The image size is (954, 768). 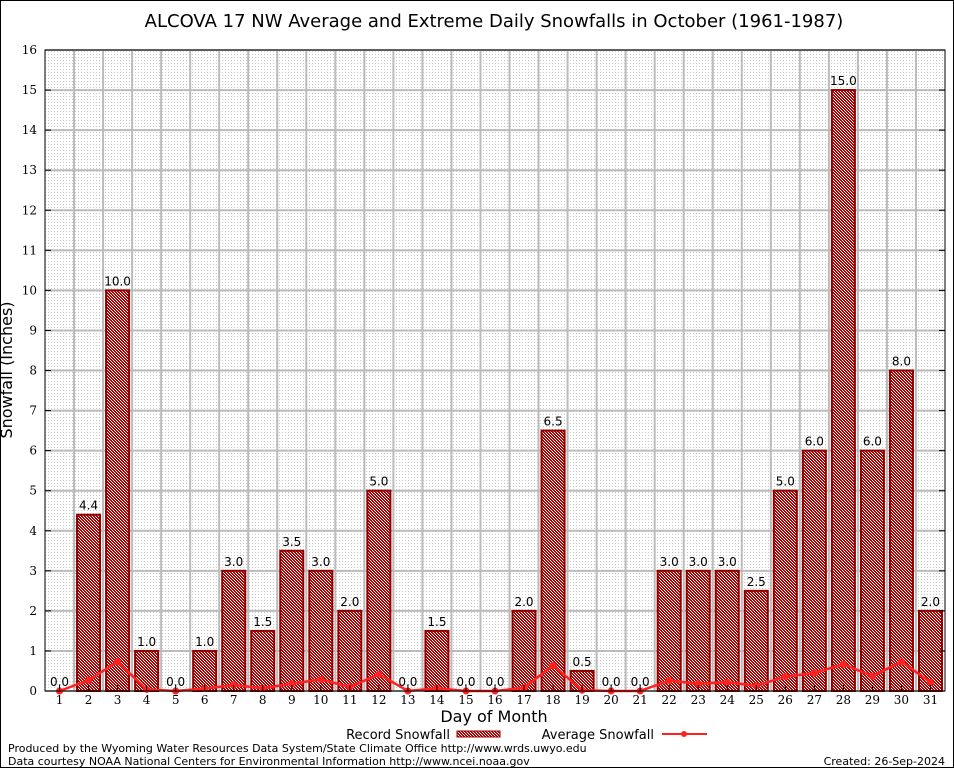 What do you see at coordinates (291, 542) in the screenshot?
I see `bar-value-label: 3.5` at bounding box center [291, 542].